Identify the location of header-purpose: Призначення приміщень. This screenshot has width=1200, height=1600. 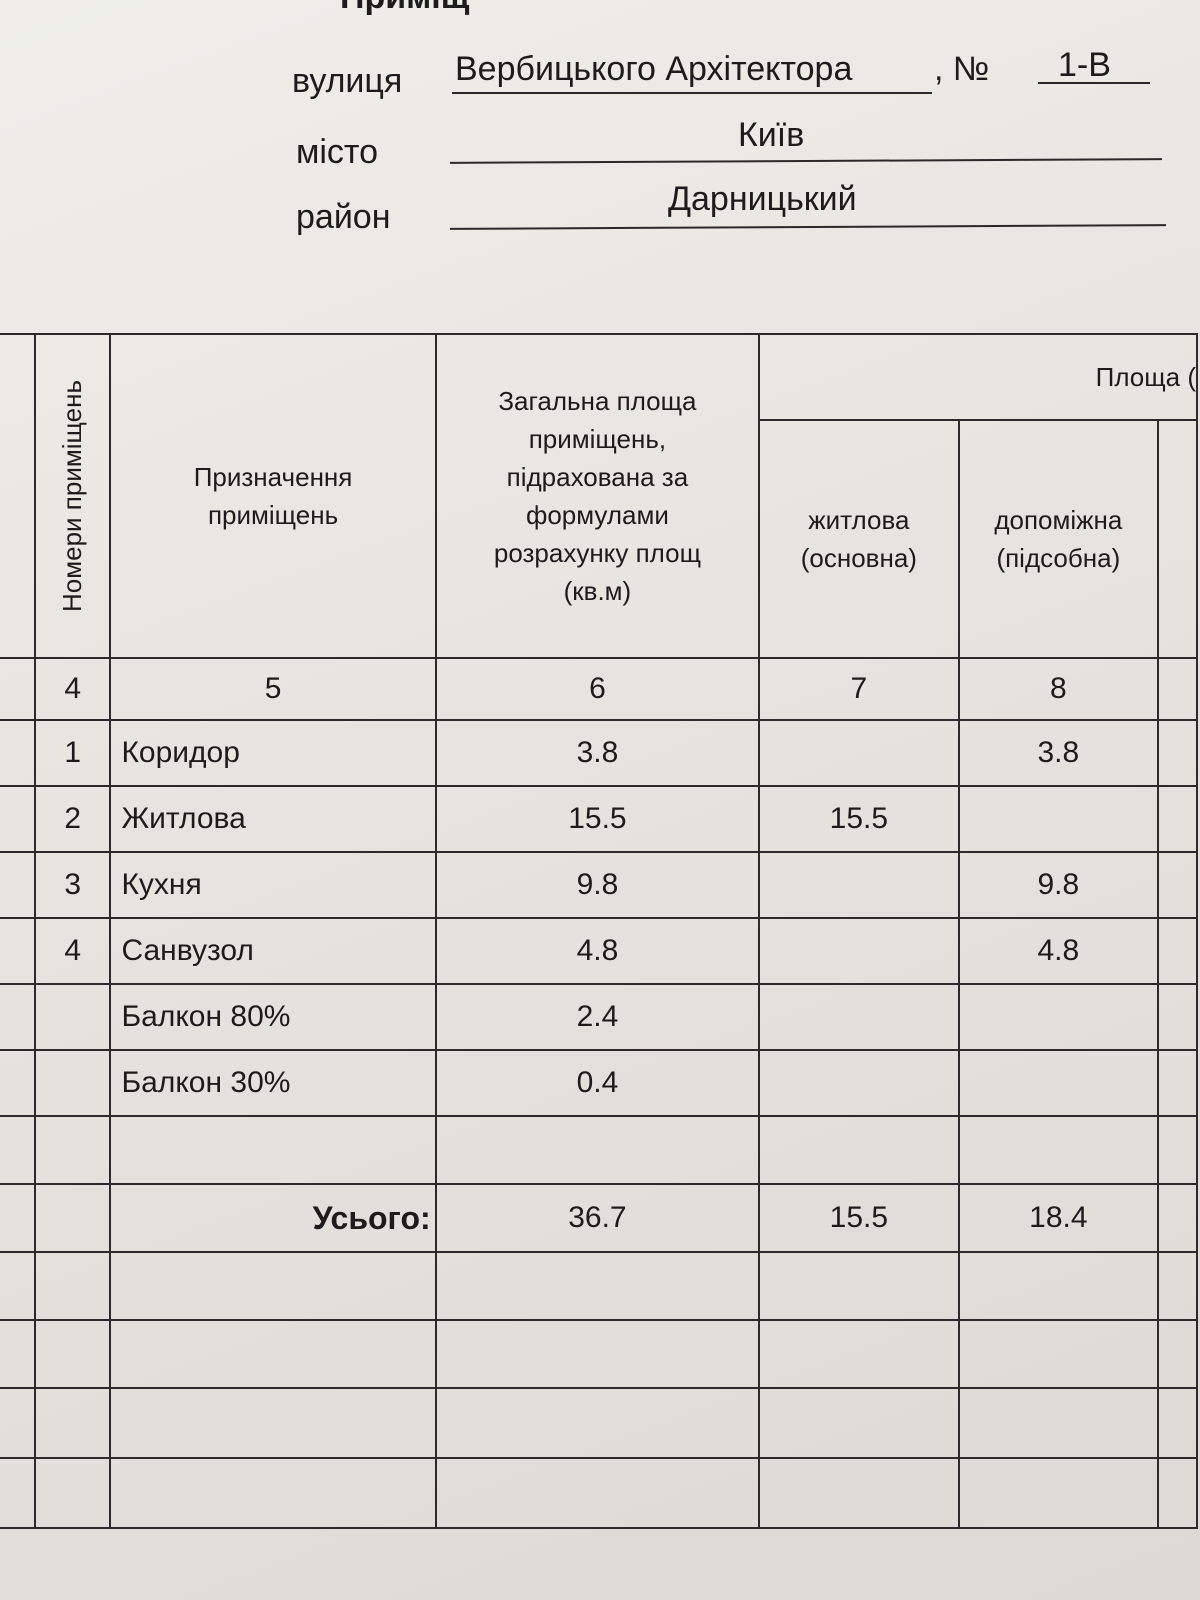
(273, 496).